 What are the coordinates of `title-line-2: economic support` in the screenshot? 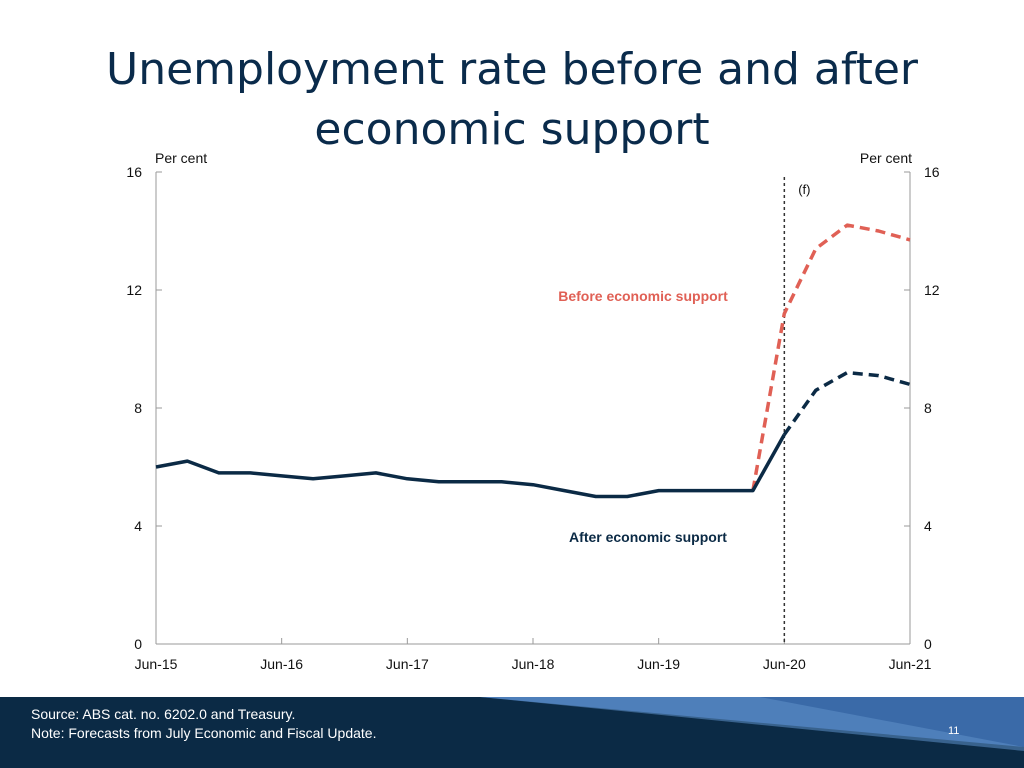 It's located at (512, 129).